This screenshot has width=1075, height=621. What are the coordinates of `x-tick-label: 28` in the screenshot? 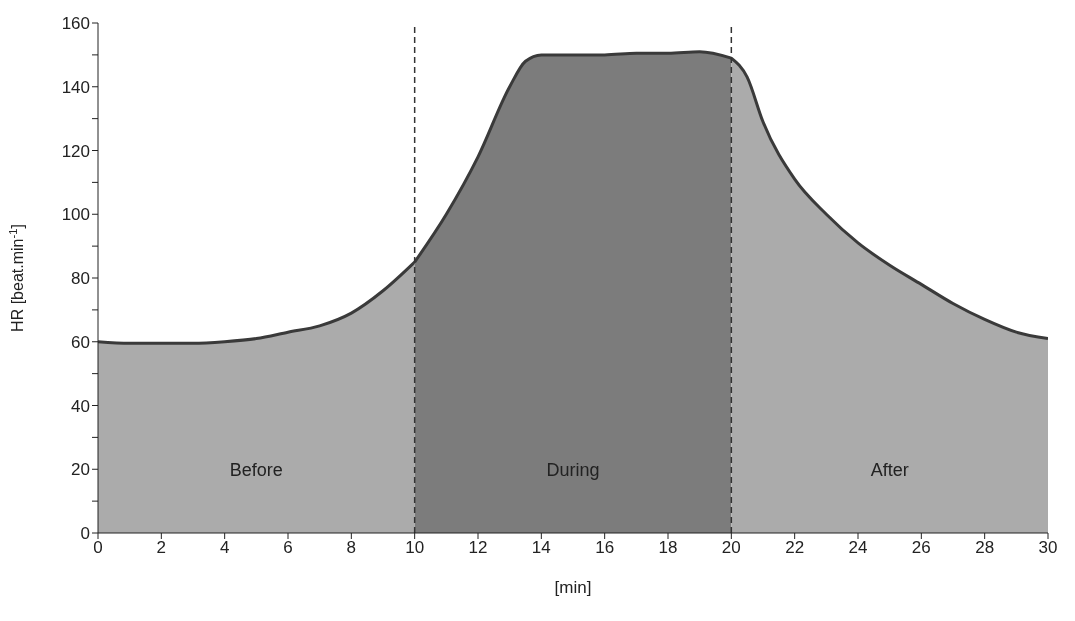 It's located at (985, 548).